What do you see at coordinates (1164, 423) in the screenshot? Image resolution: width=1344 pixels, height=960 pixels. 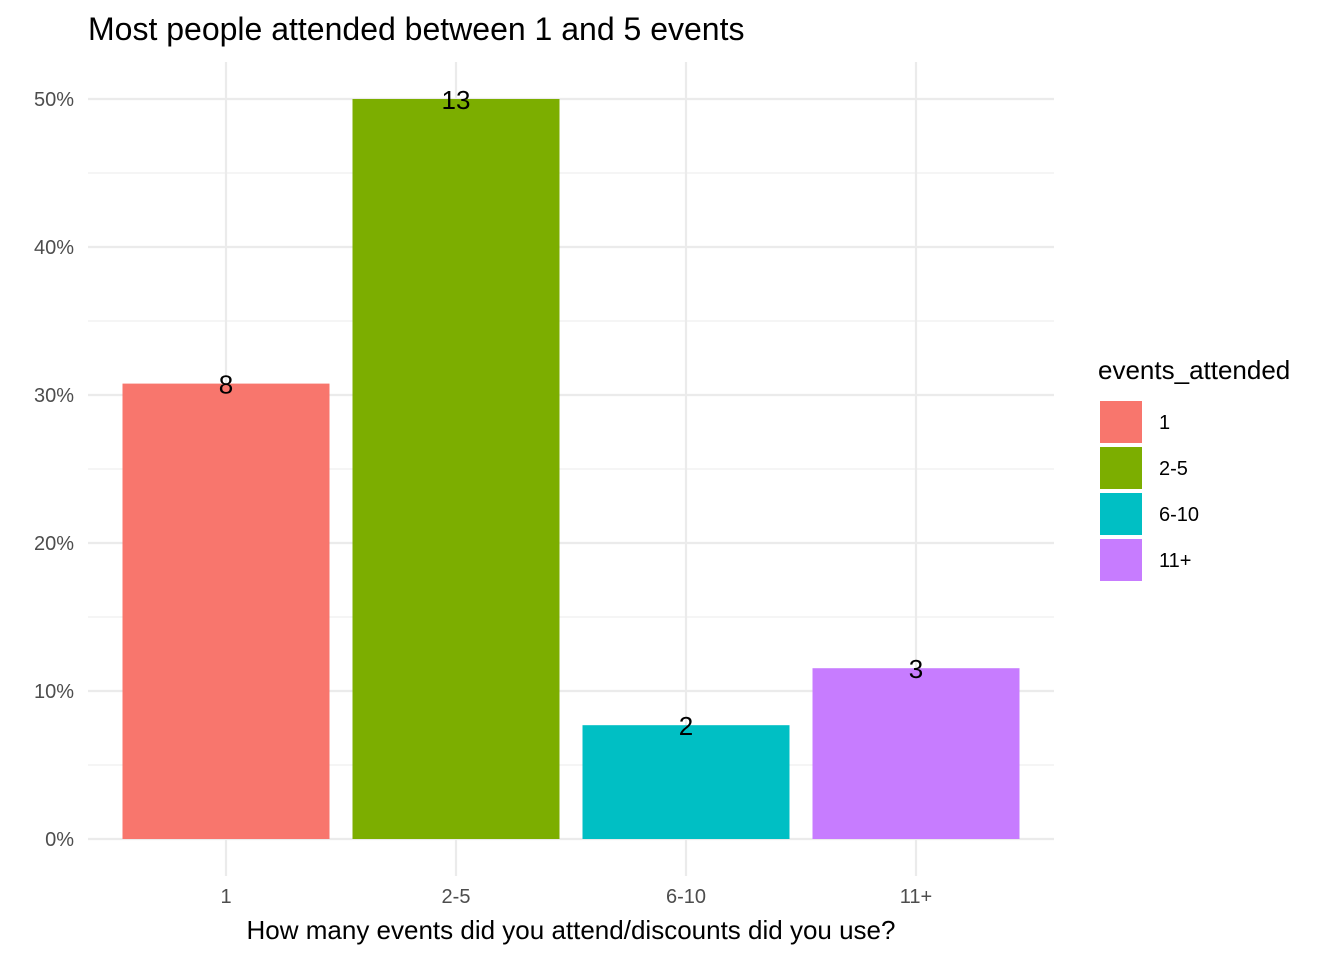 I see `legend-label: 1` at bounding box center [1164, 423].